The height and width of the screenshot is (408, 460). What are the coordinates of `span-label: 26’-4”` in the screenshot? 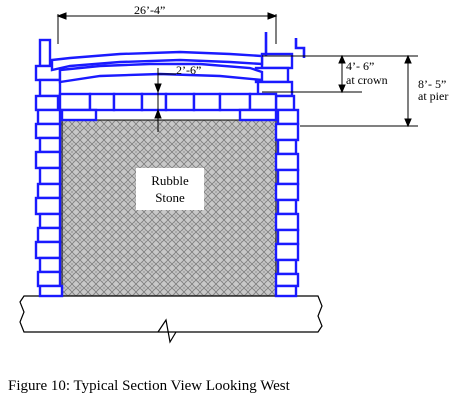 It's located at (149, 10).